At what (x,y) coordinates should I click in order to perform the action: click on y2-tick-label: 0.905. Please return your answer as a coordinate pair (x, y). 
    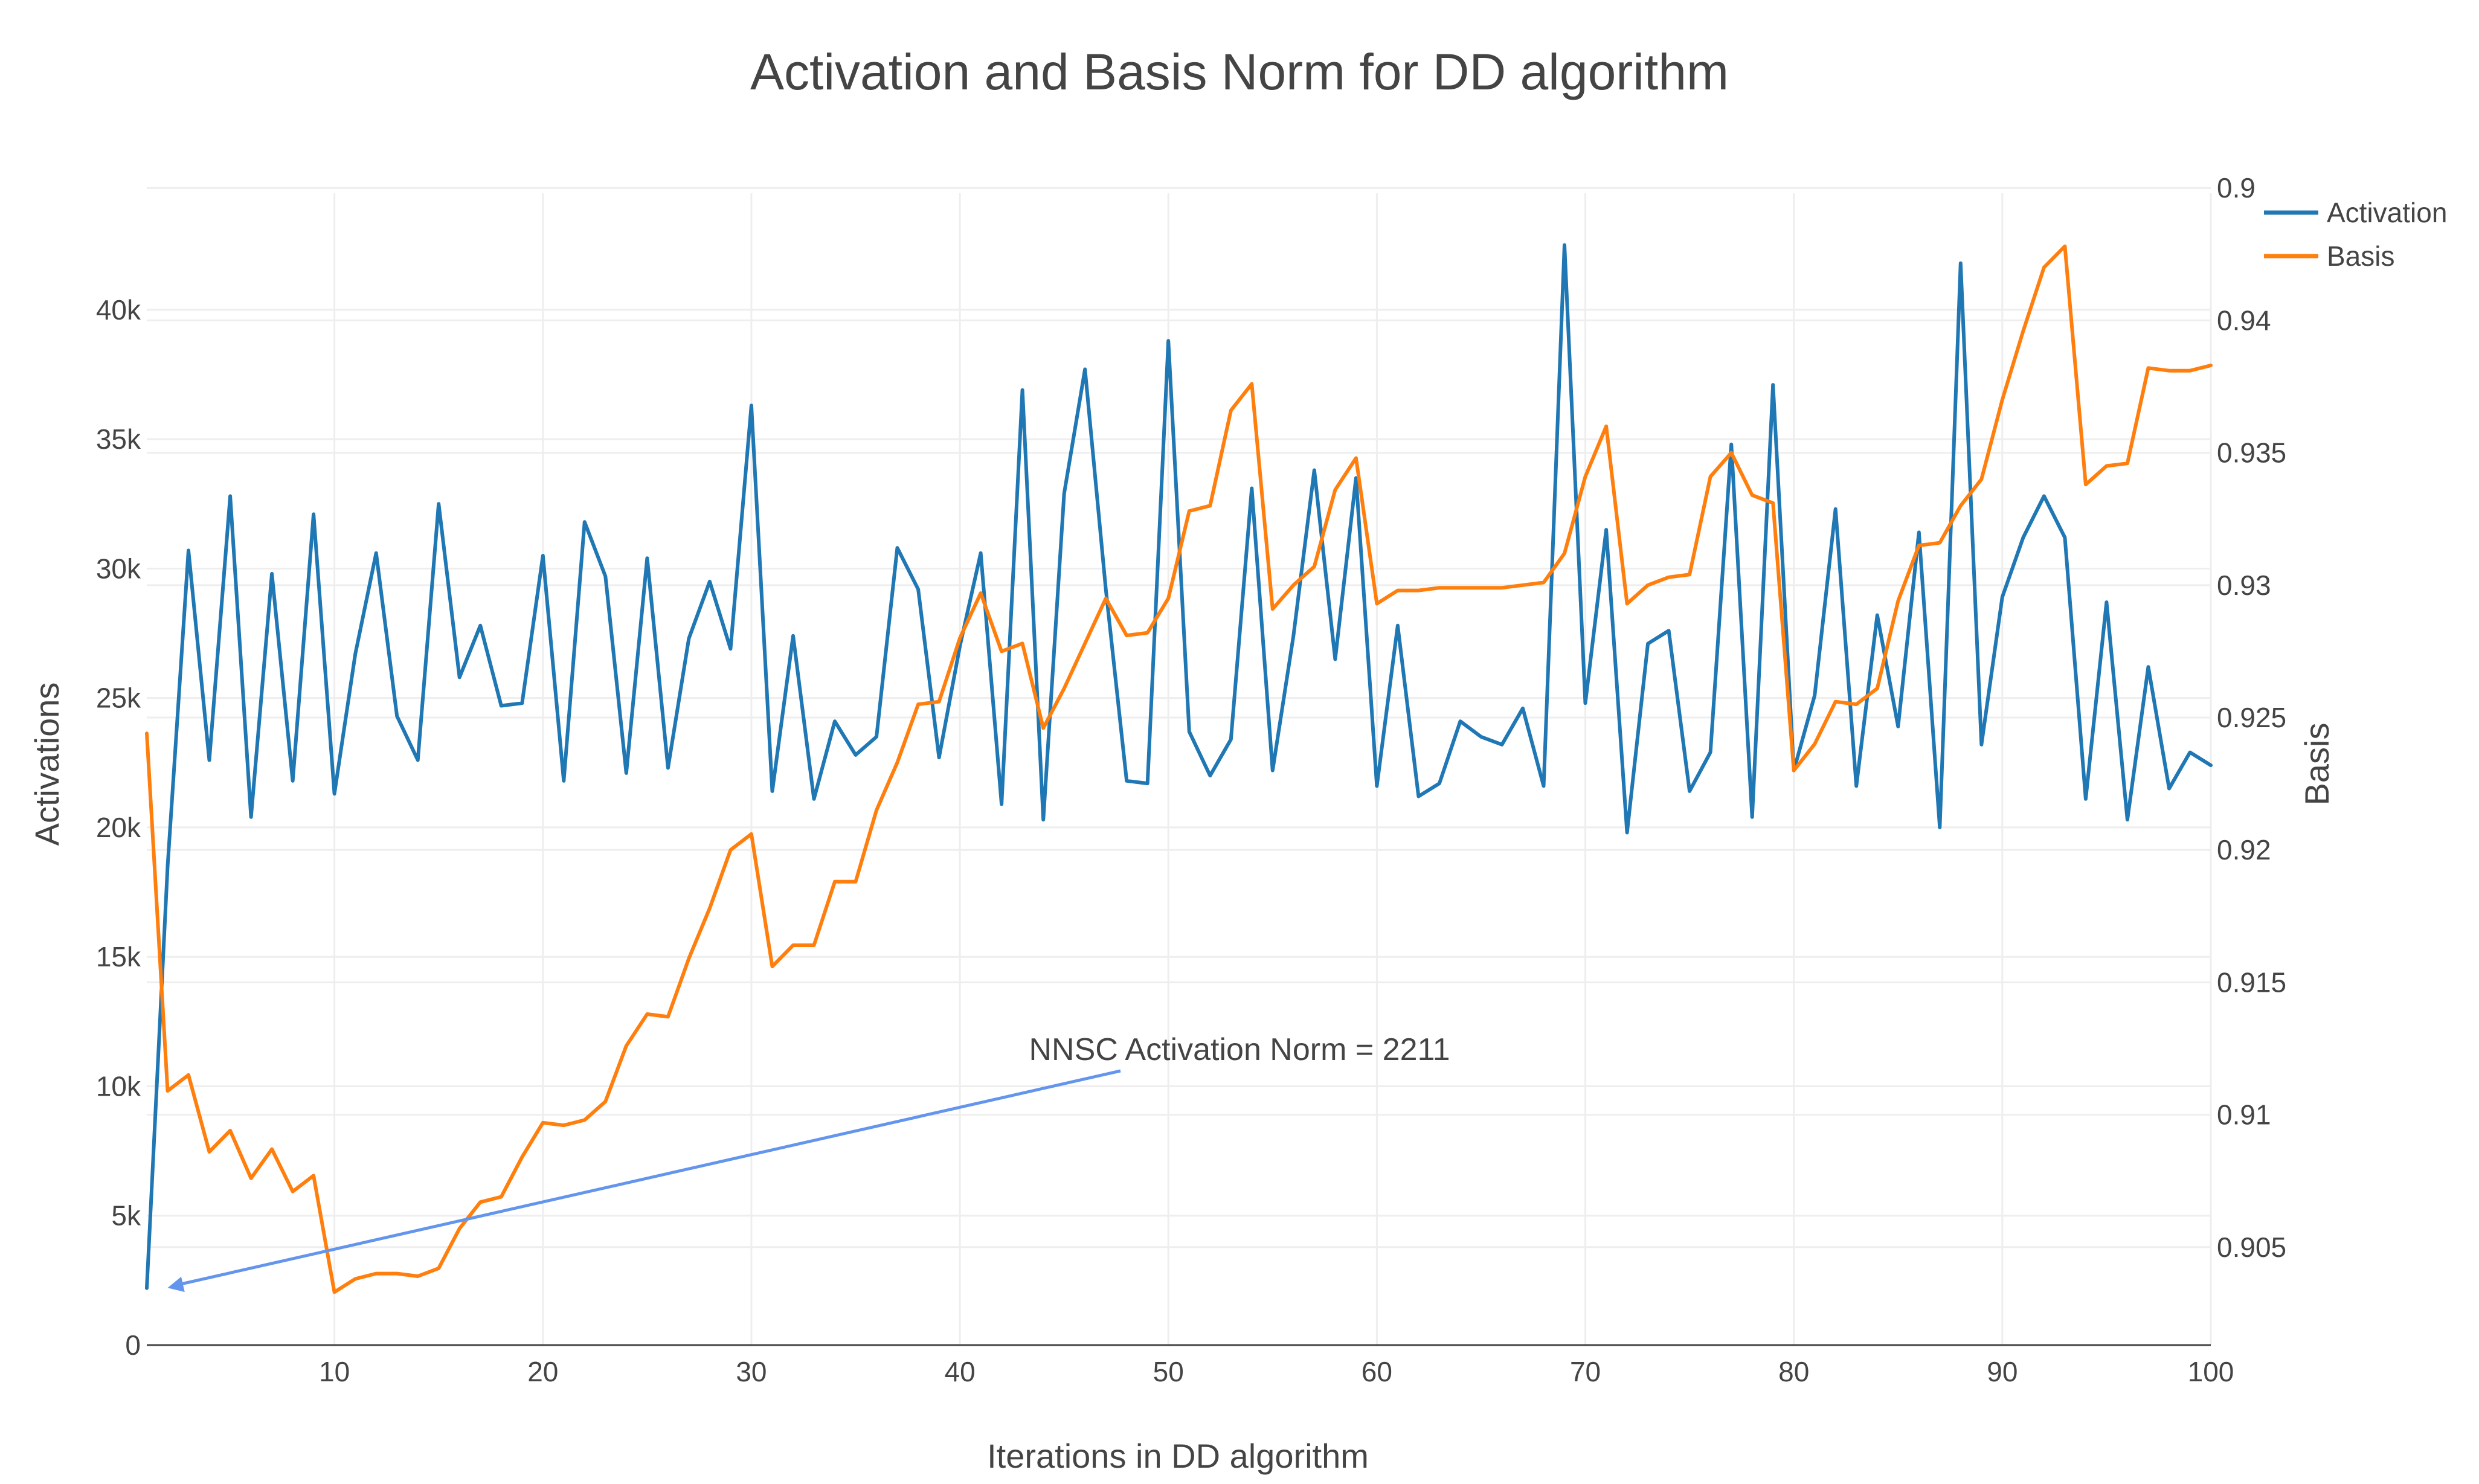
    Looking at the image, I should click on (2251, 1247).